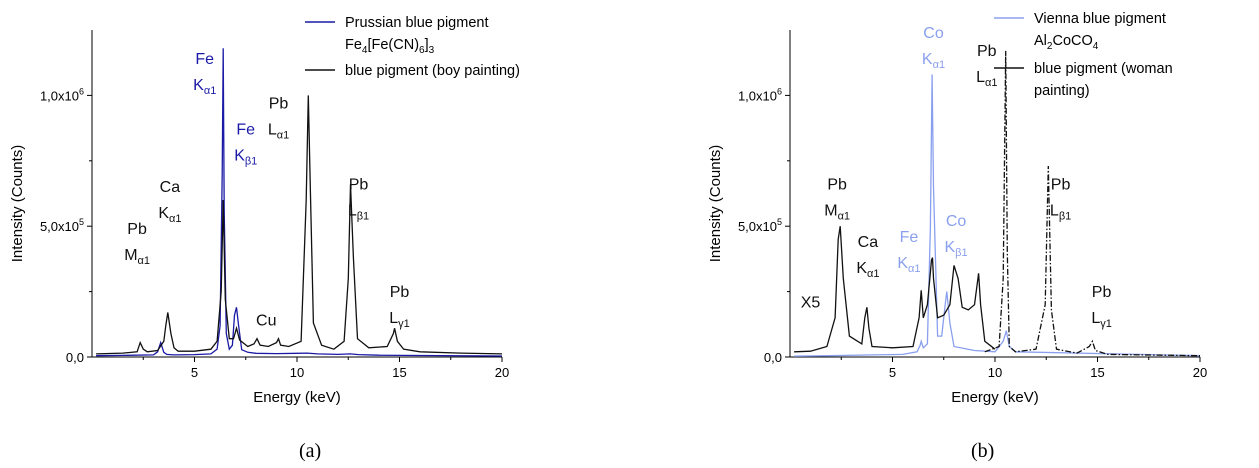  I want to click on legend-label: Prussian blue pigment, so click(416, 23).